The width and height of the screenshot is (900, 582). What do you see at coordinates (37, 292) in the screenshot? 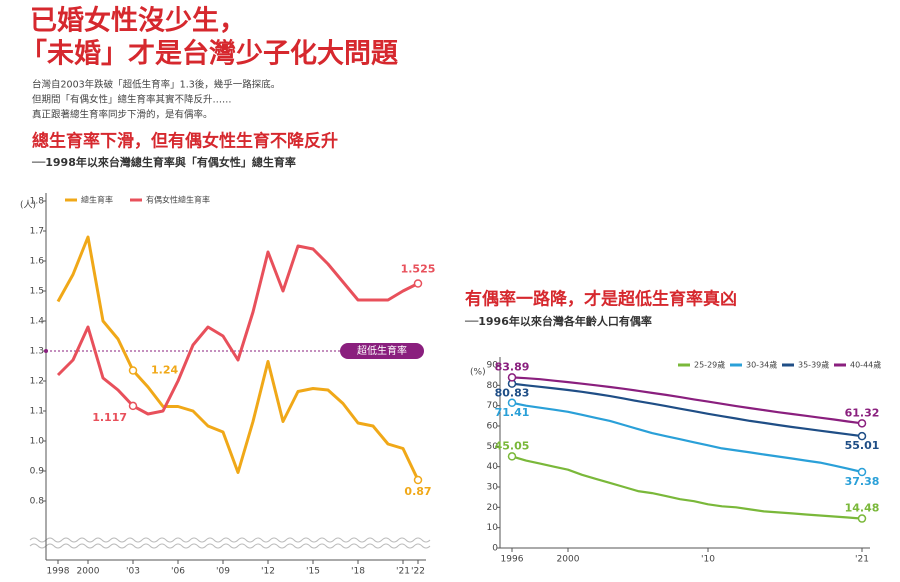
I see `y-tick-label: 1.5` at bounding box center [37, 292].